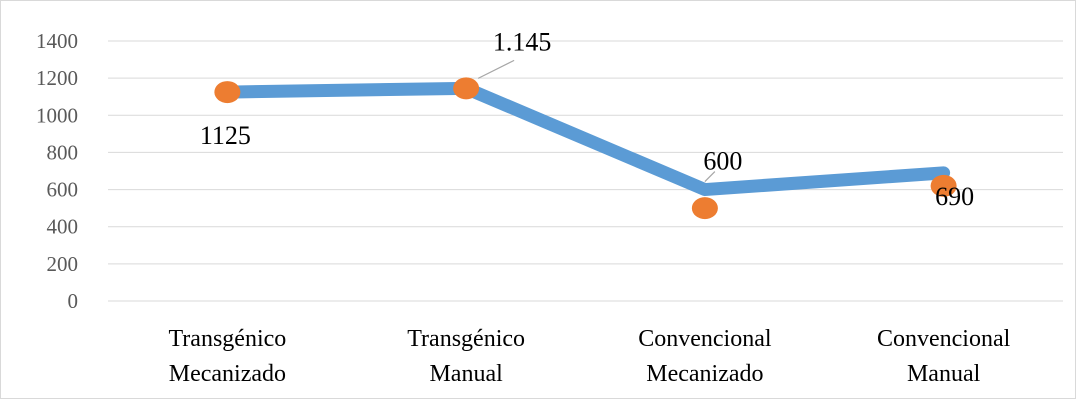 The image size is (1078, 401). I want to click on data-label-3: 690, so click(954, 196).